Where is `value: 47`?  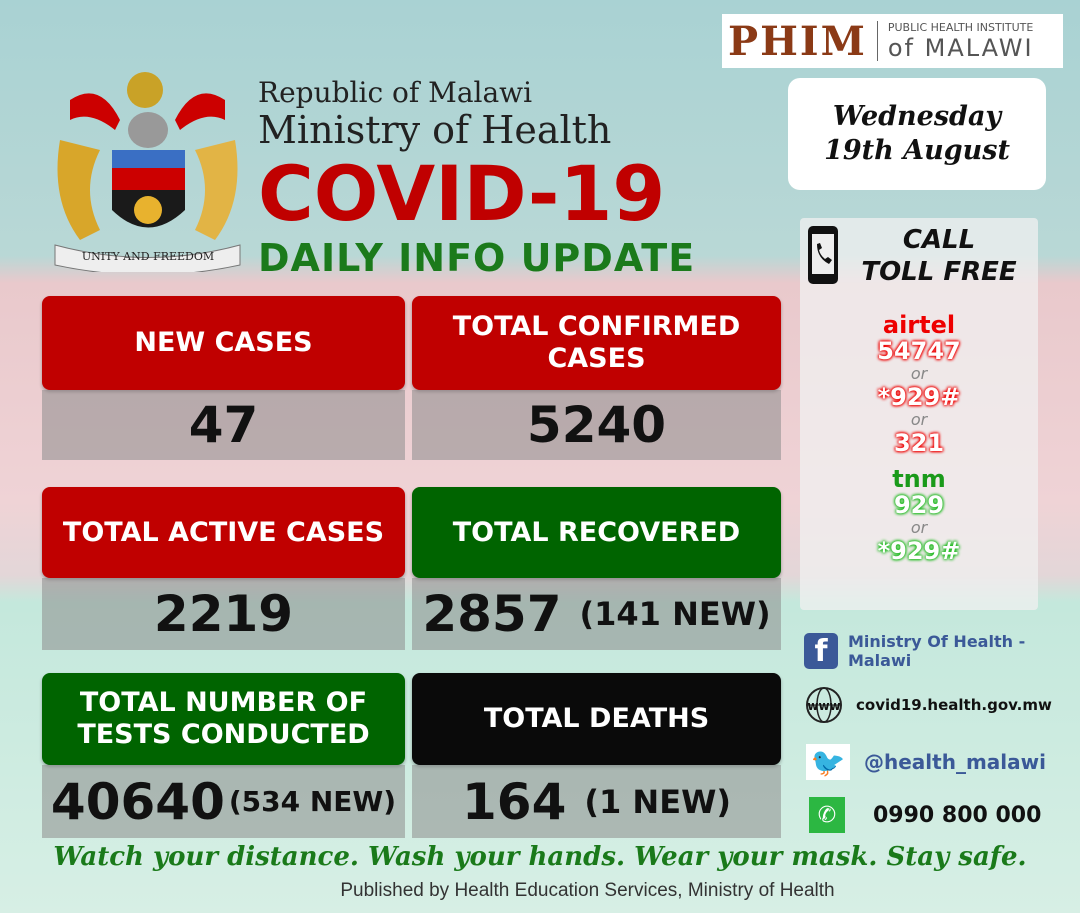
value: 47 is located at coordinates (223, 425).